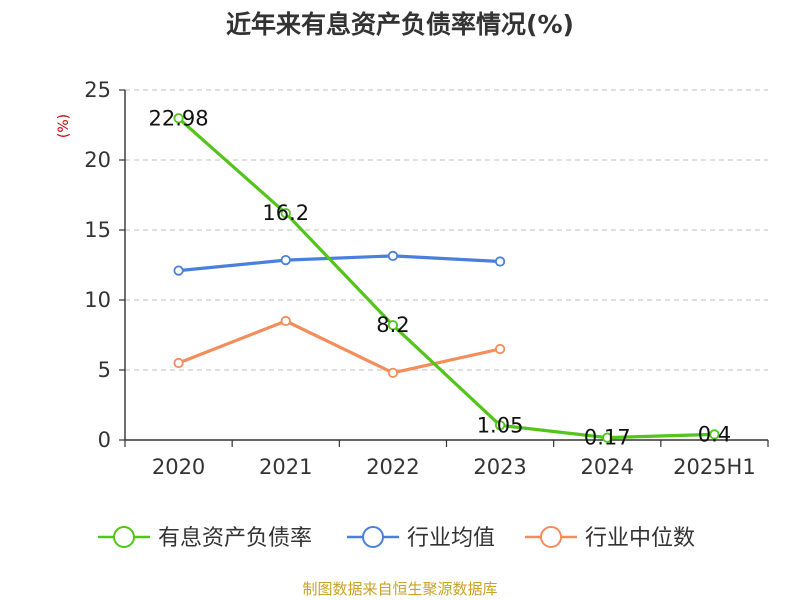 This screenshot has width=800, height=600. What do you see at coordinates (104, 370) in the screenshot?
I see `y-tick-label: 5` at bounding box center [104, 370].